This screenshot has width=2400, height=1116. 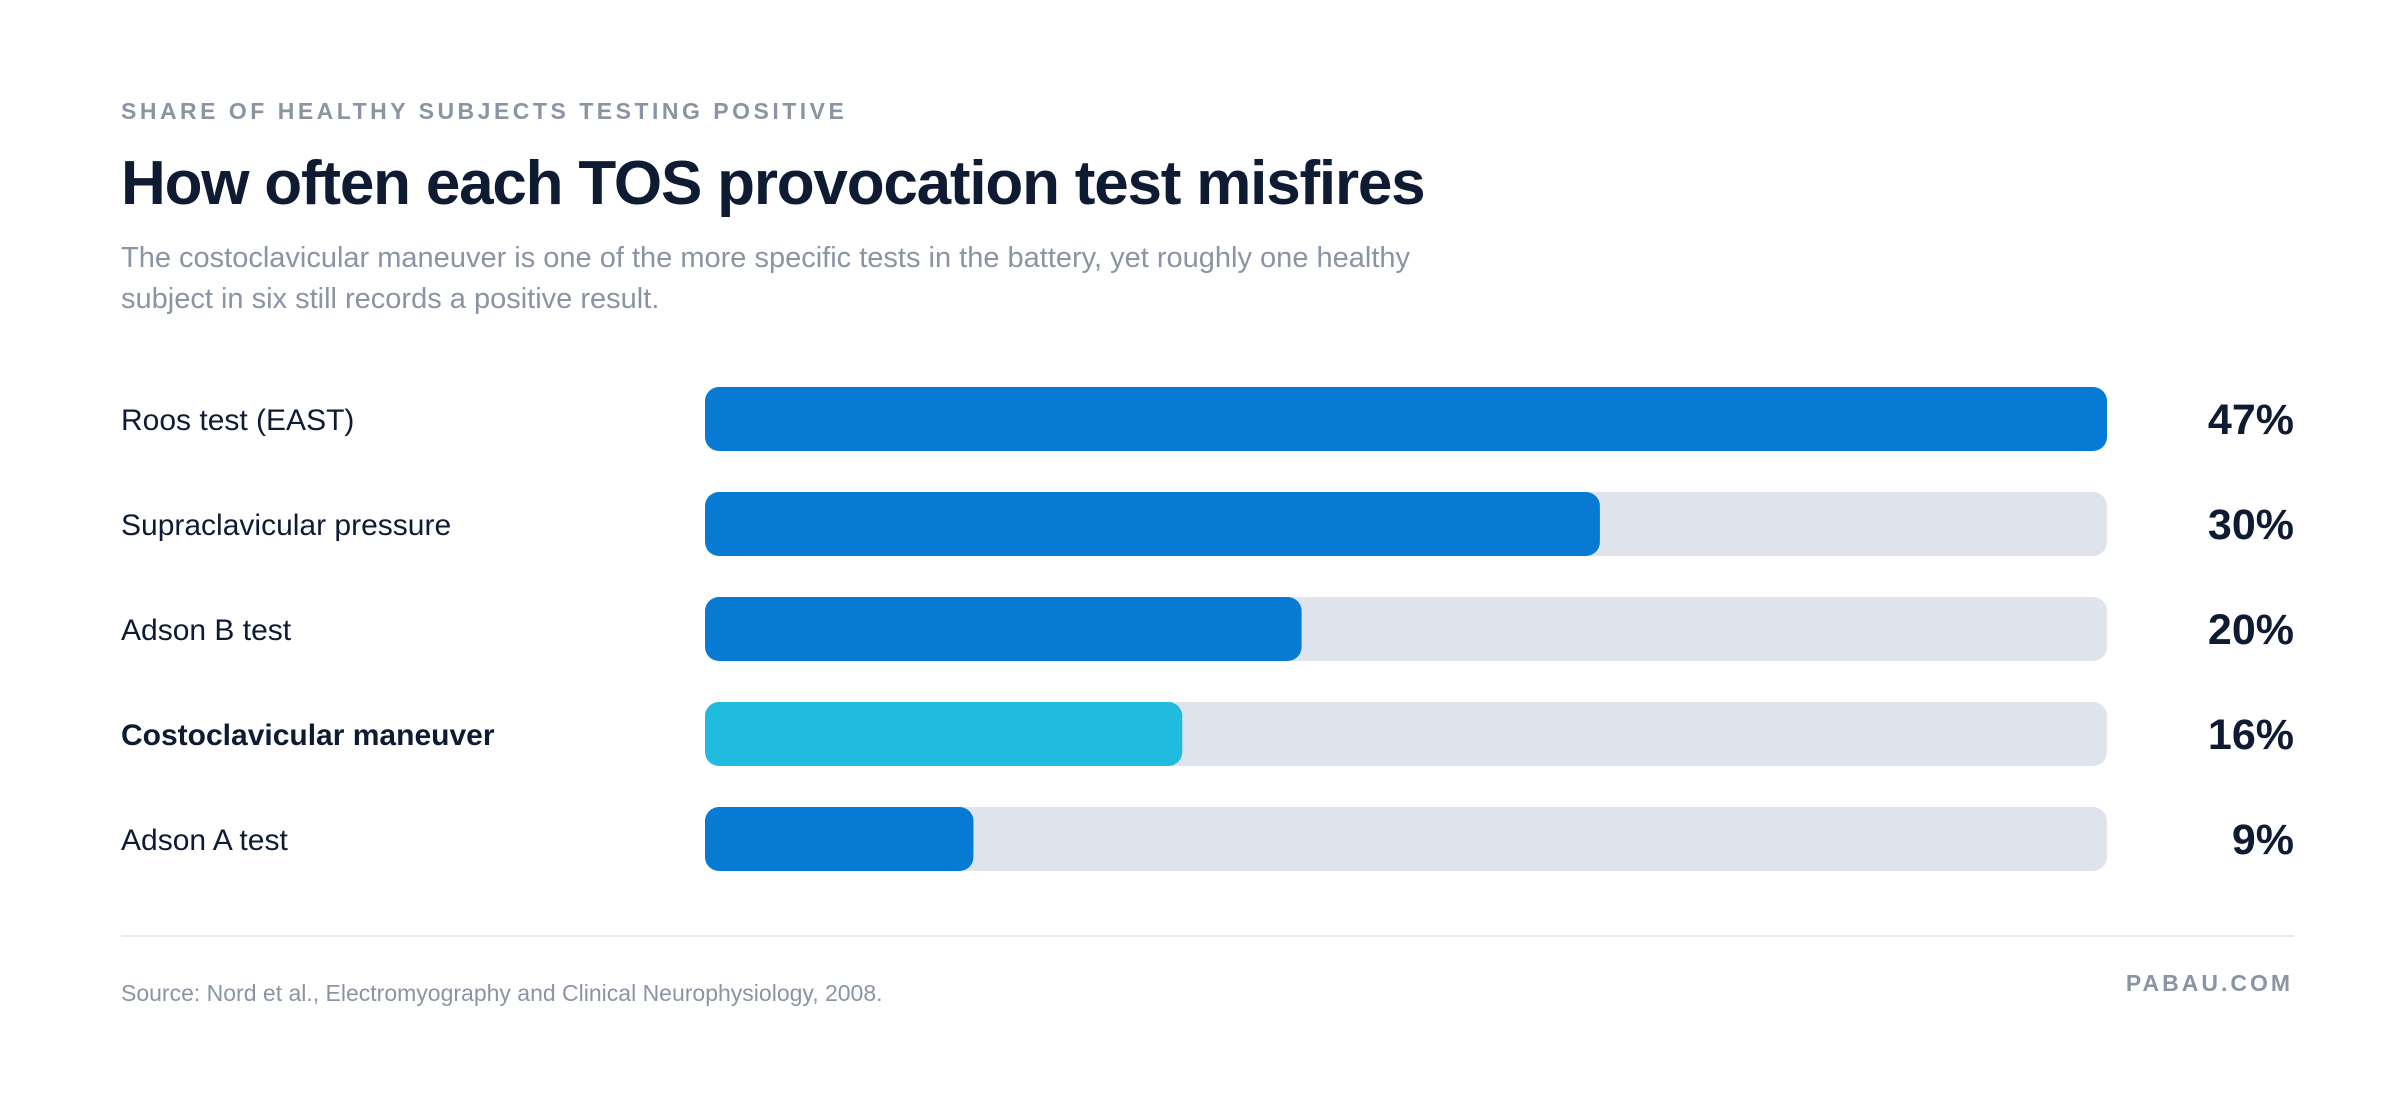 What do you see at coordinates (204, 840) in the screenshot?
I see `category-label: Adson A test` at bounding box center [204, 840].